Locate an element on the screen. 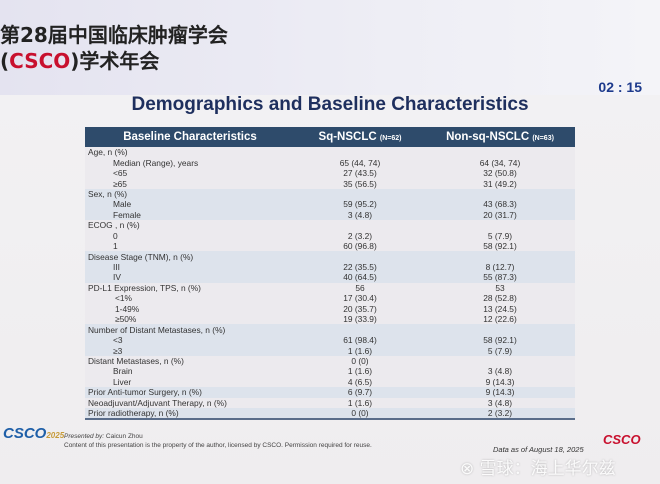  sq-value: 20 (35.7) is located at coordinates (360, 308).